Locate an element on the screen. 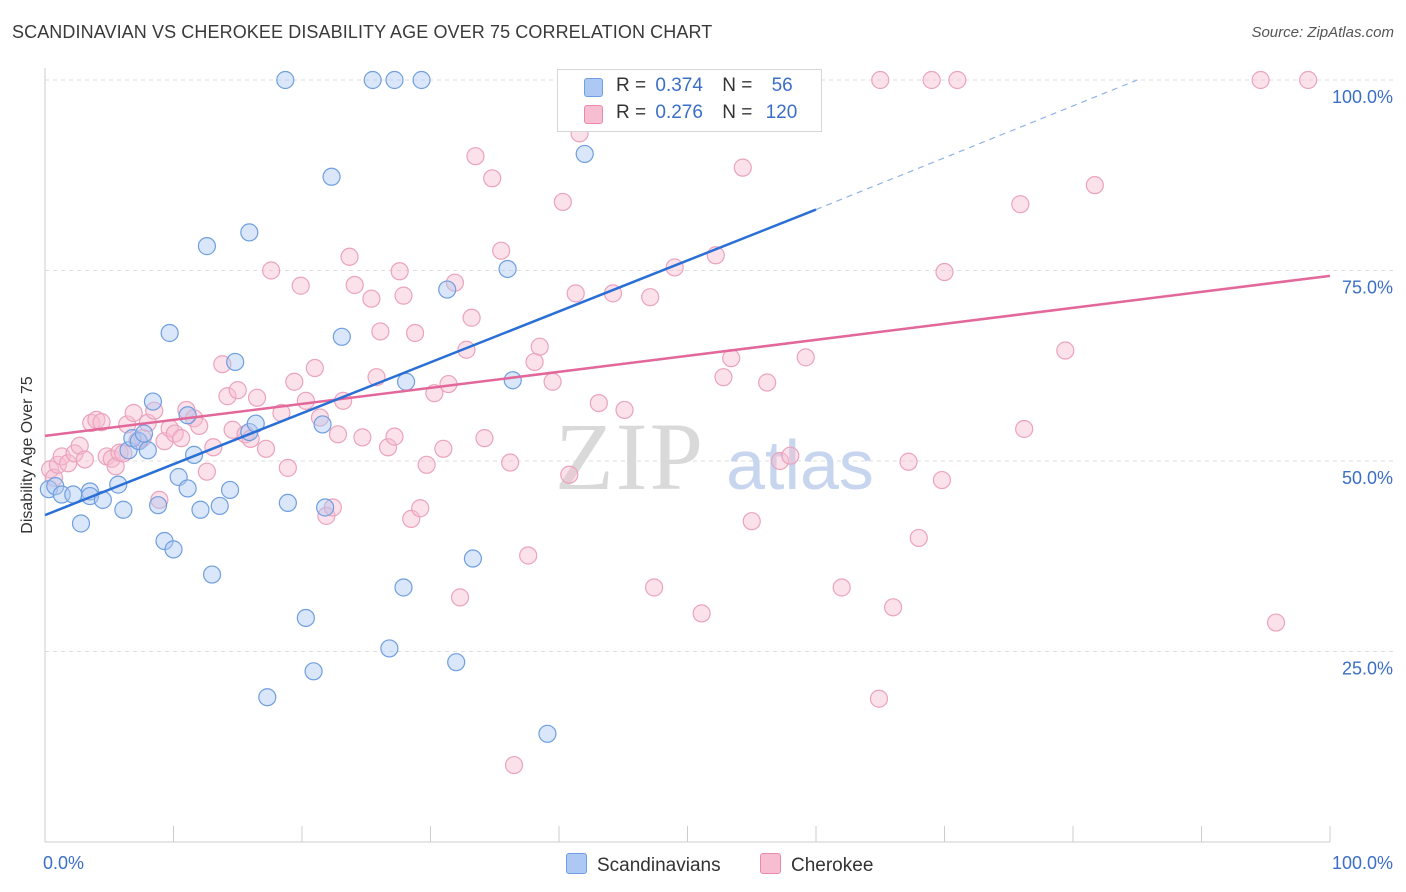 The width and height of the screenshot is (1406, 892). bottom-legend-cherokee: Cherokee is located at coordinates (816, 865).